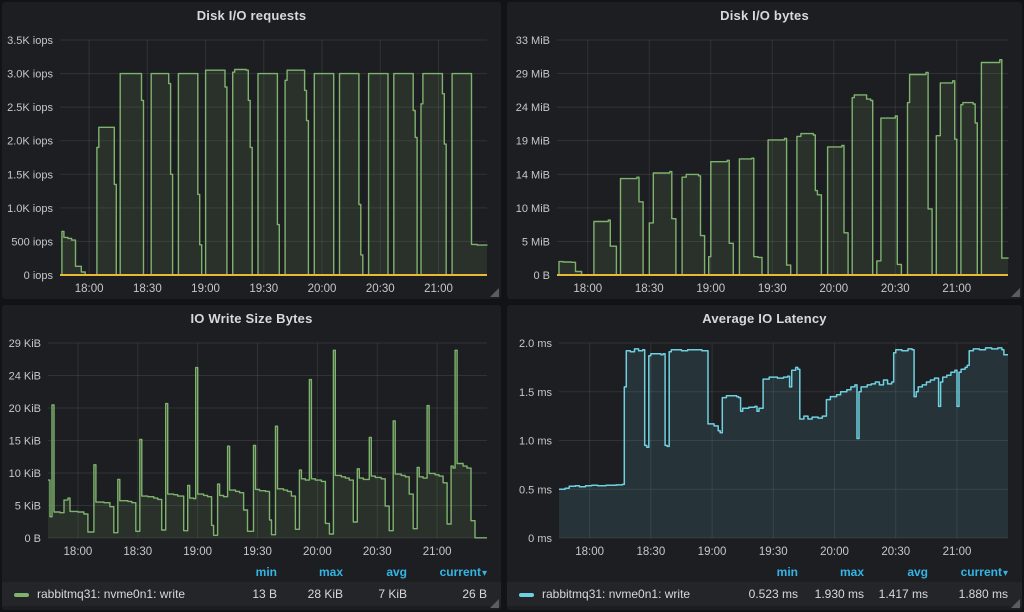 The height and width of the screenshot is (612, 1024). I want to click on y-tick-label: 1.0K iops, so click(30, 209).